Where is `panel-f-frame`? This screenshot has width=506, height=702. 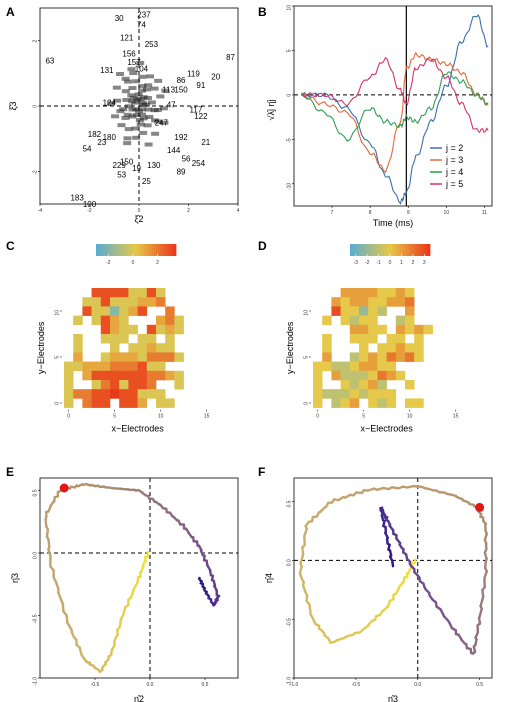
panel-f-frame is located at coordinates (393, 578).